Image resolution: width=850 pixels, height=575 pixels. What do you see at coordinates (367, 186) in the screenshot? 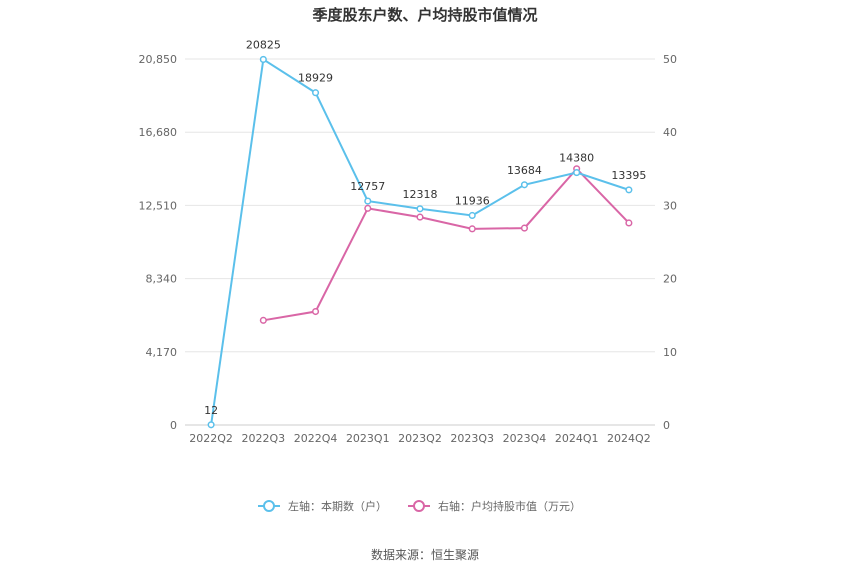
I see `data-label: 12757` at bounding box center [367, 186].